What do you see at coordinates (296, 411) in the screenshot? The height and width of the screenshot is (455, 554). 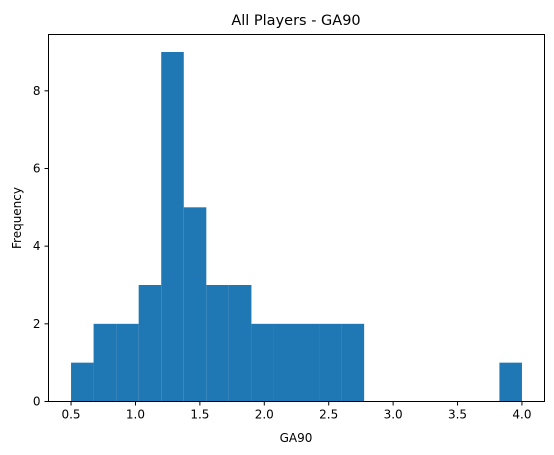 I see `x-axis-ticks: 0.5 1.0 1.5 2.0 2.5 3.0 3.5 4.0` at bounding box center [296, 411].